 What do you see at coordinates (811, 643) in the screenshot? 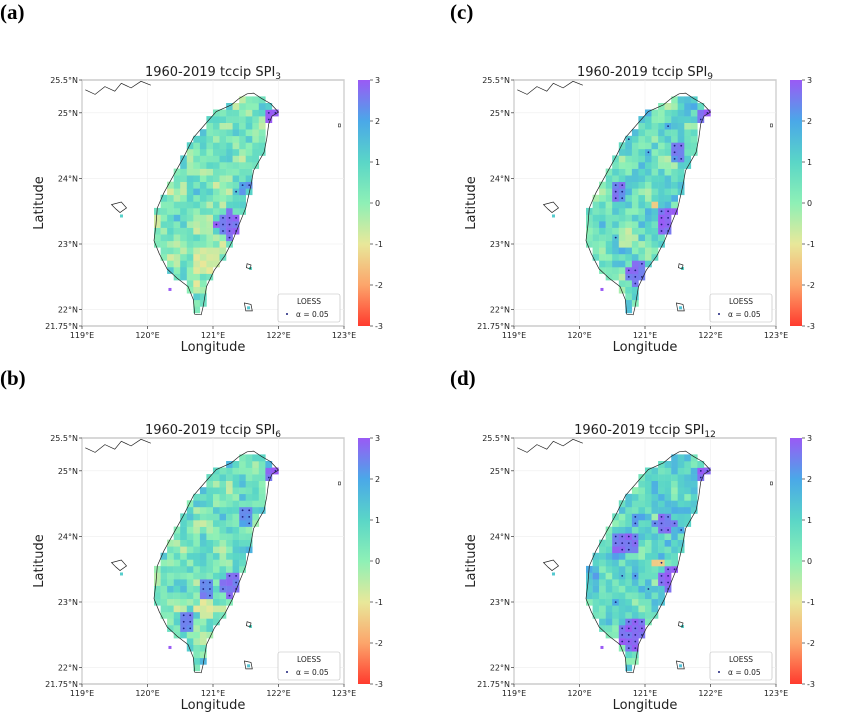
I see `colorbar-tick-label: -2` at bounding box center [811, 643].